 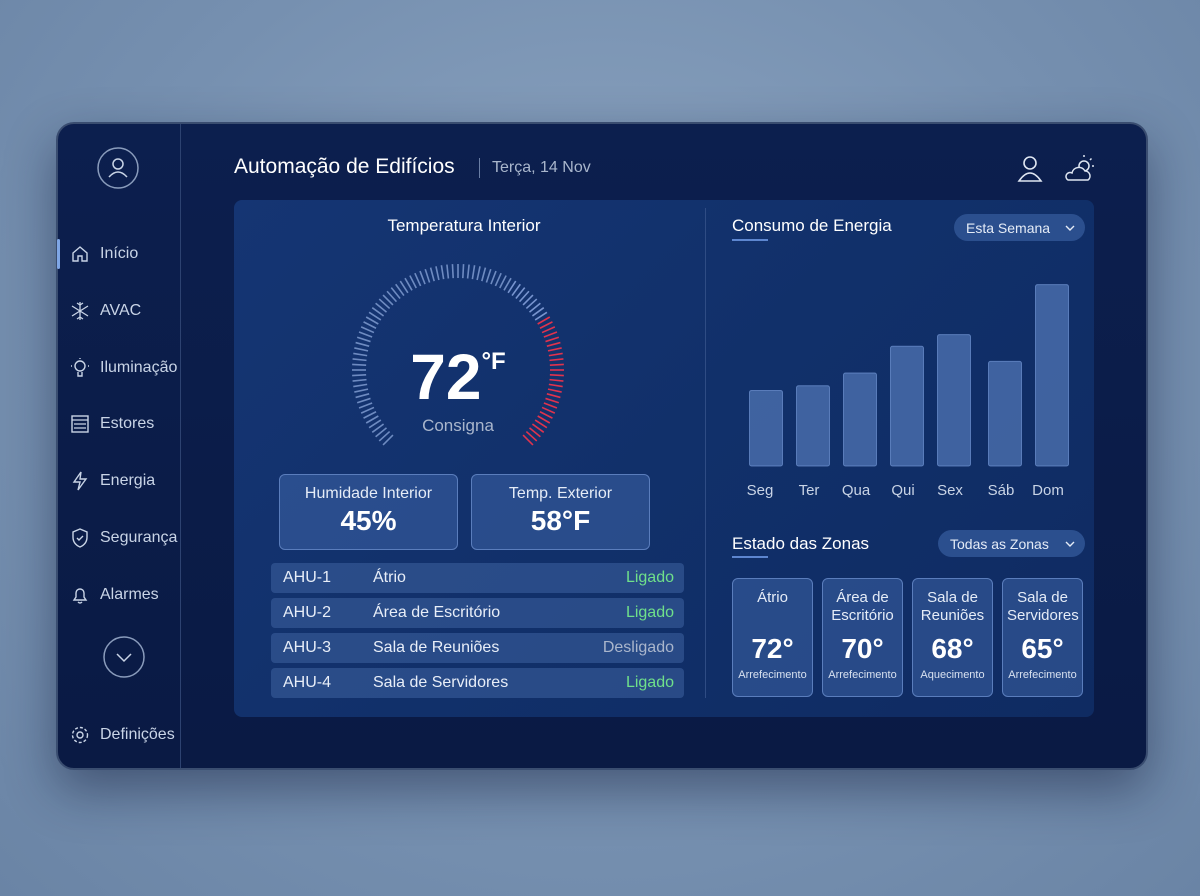 I want to click on metric-card: Humidade Interior 45%, so click(x=368, y=512).